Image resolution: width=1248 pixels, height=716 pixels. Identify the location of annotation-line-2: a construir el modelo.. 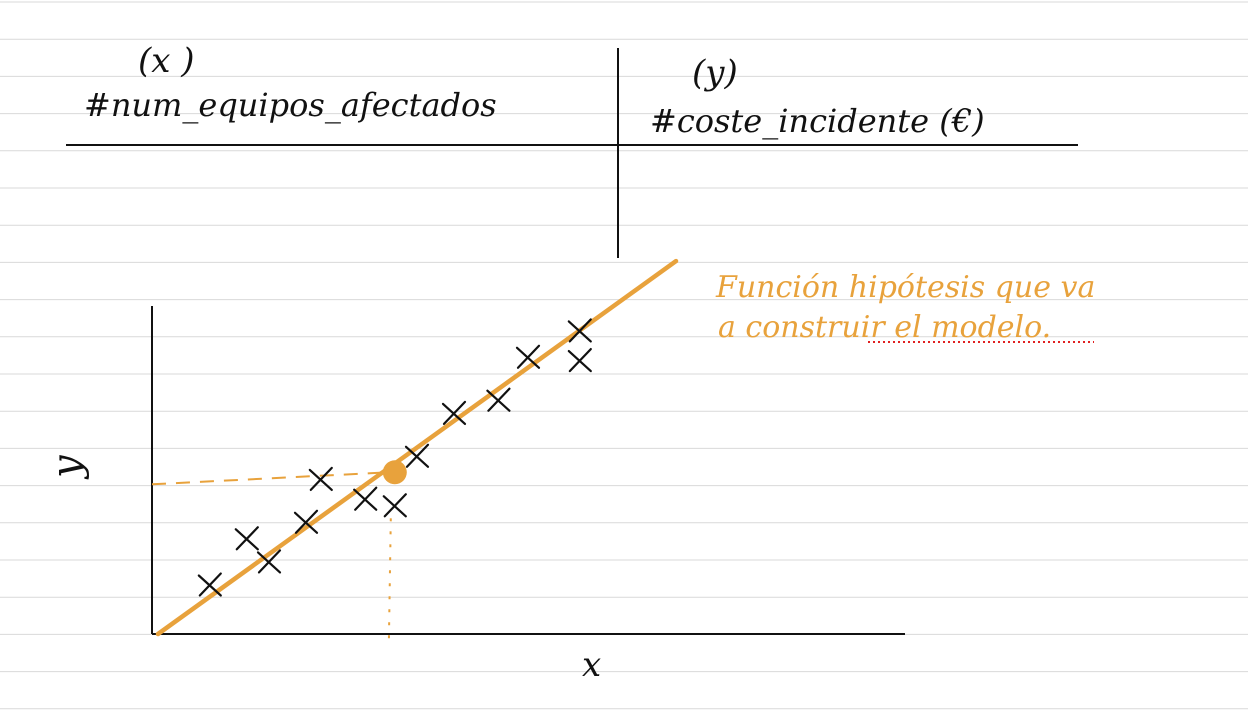
(884, 327).